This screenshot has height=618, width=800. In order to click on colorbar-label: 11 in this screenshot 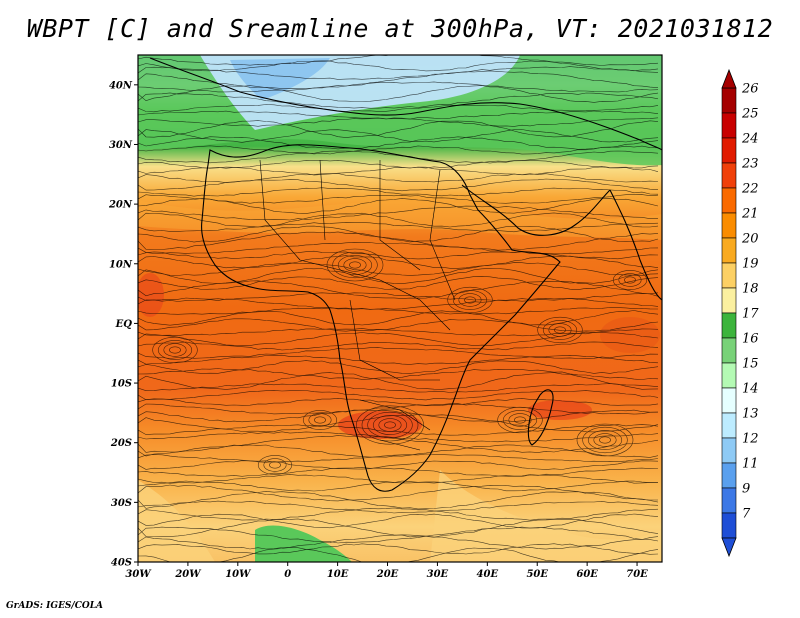, I will do `click(750, 464)`.